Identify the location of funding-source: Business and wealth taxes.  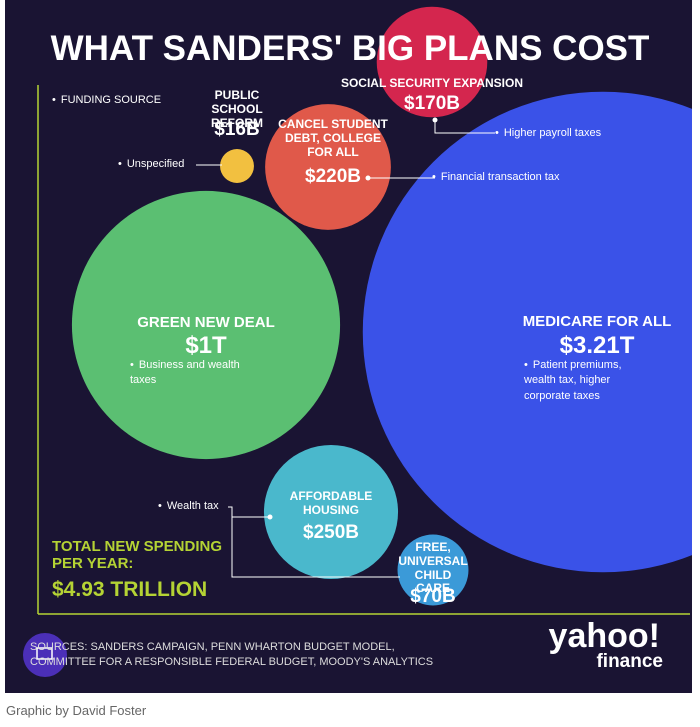
(185, 373).